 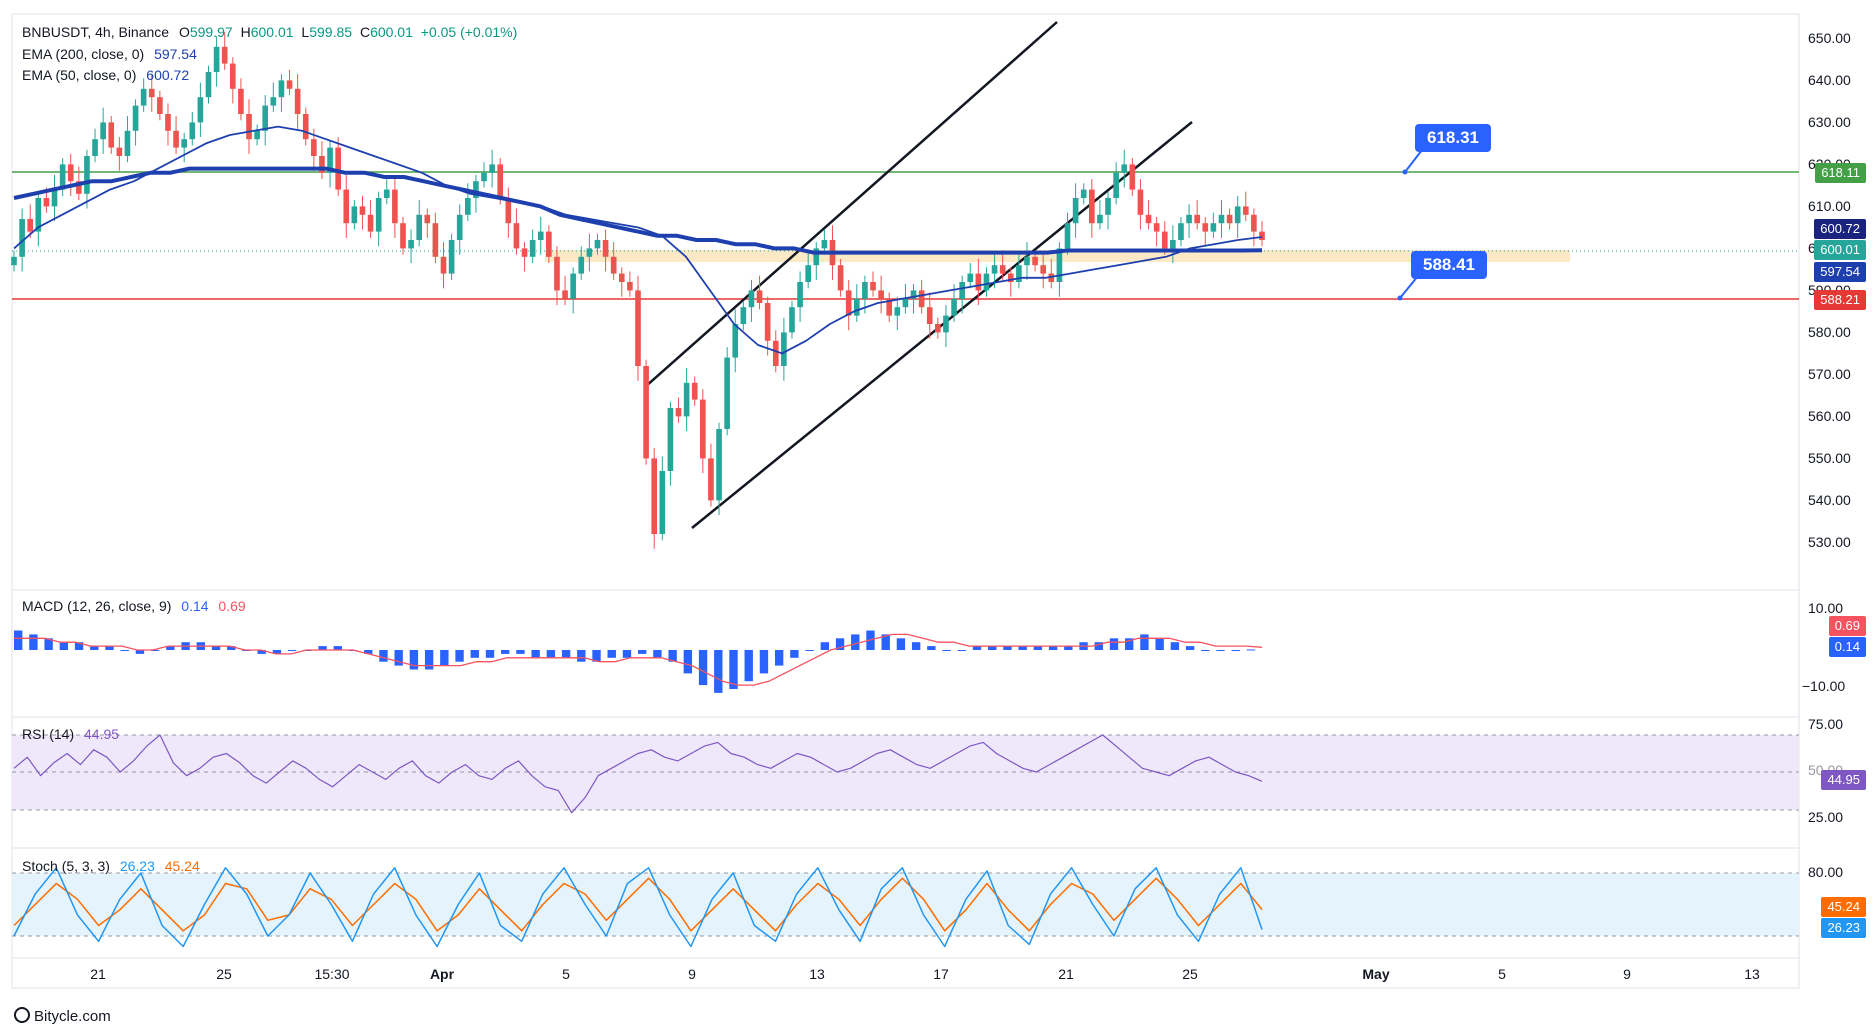 What do you see at coordinates (111, 866) in the screenshot?
I see `stoch-legend: Stoch (5, 3, 3) 26.23 45.24` at bounding box center [111, 866].